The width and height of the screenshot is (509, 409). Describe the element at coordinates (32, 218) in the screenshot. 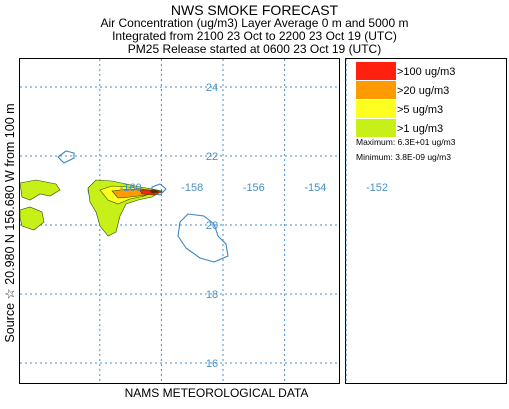

I see `plume-level-1-southwest` at that location.